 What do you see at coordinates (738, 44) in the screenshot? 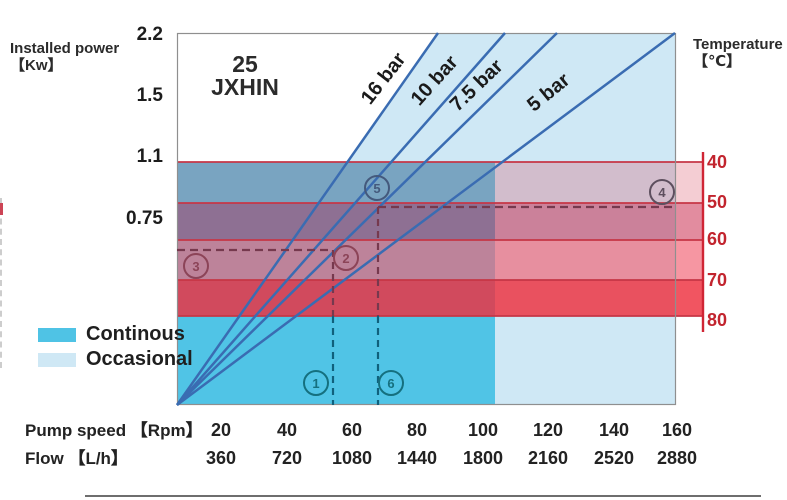
I see `temperature-axis-title-line1: Temperature` at bounding box center [738, 44].